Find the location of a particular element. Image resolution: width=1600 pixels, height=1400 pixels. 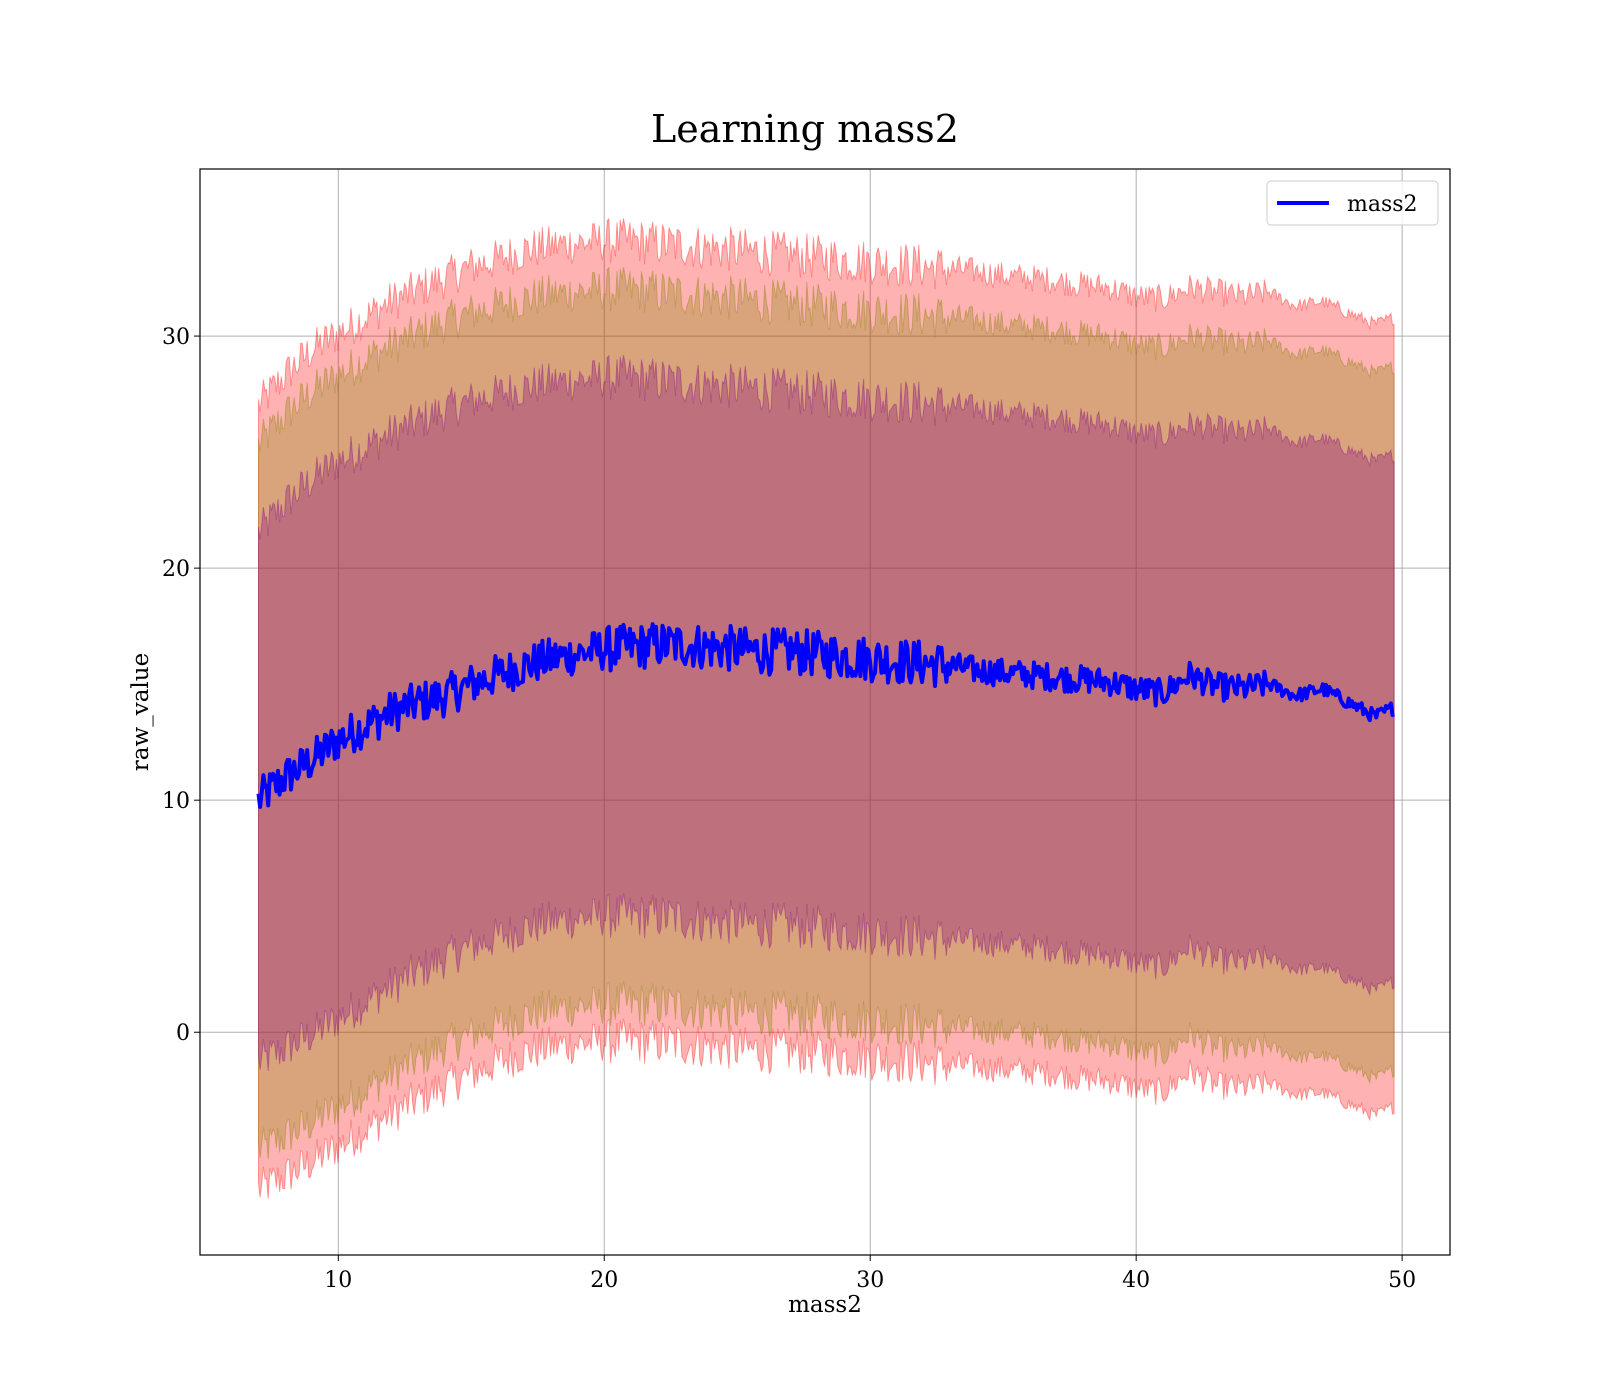

y-tick-label-0: 0 is located at coordinates (183, 1033).